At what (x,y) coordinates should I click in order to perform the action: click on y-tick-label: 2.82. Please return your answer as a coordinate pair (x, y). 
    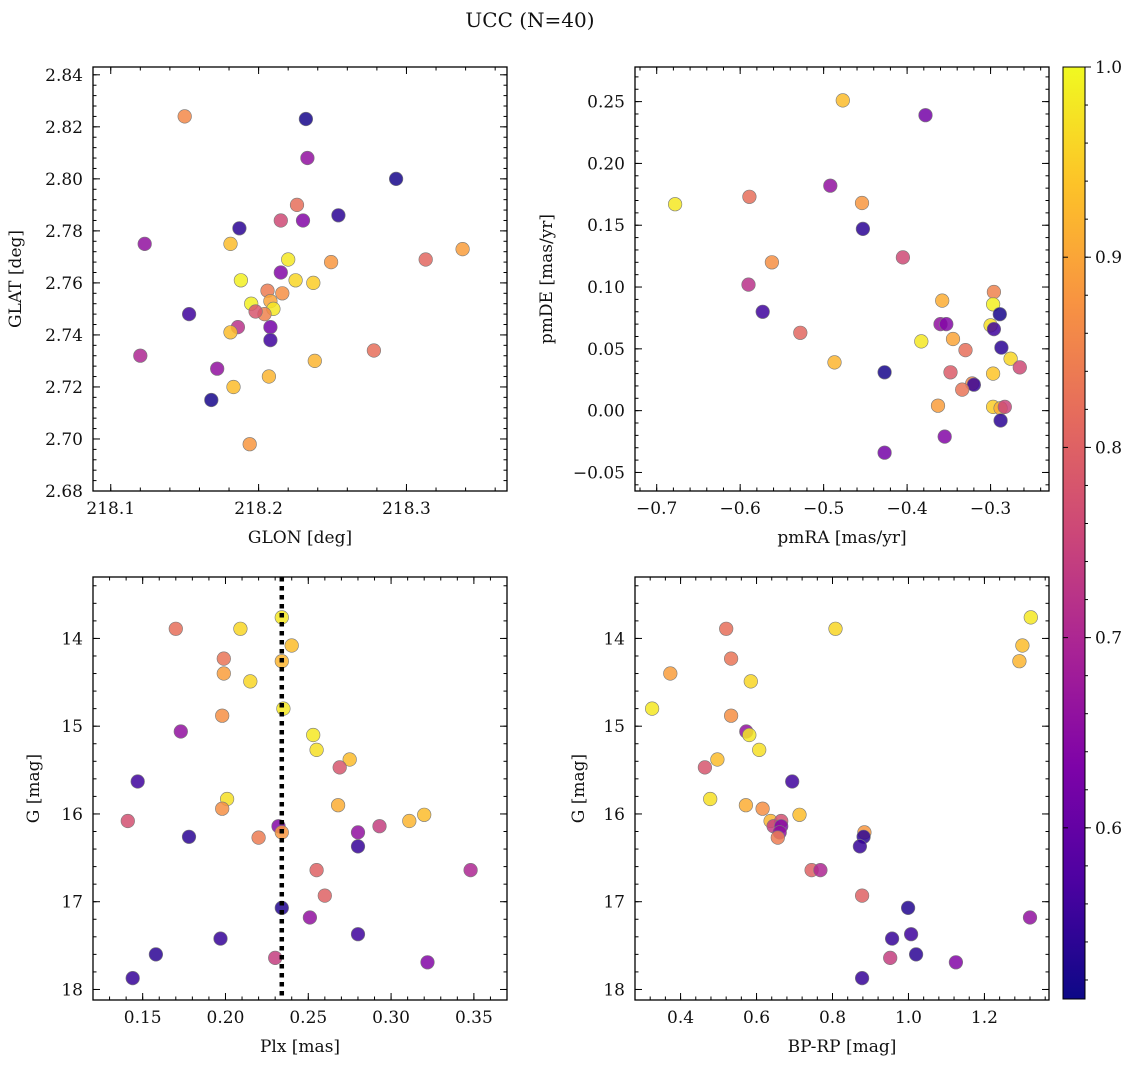
    Looking at the image, I should click on (64, 128).